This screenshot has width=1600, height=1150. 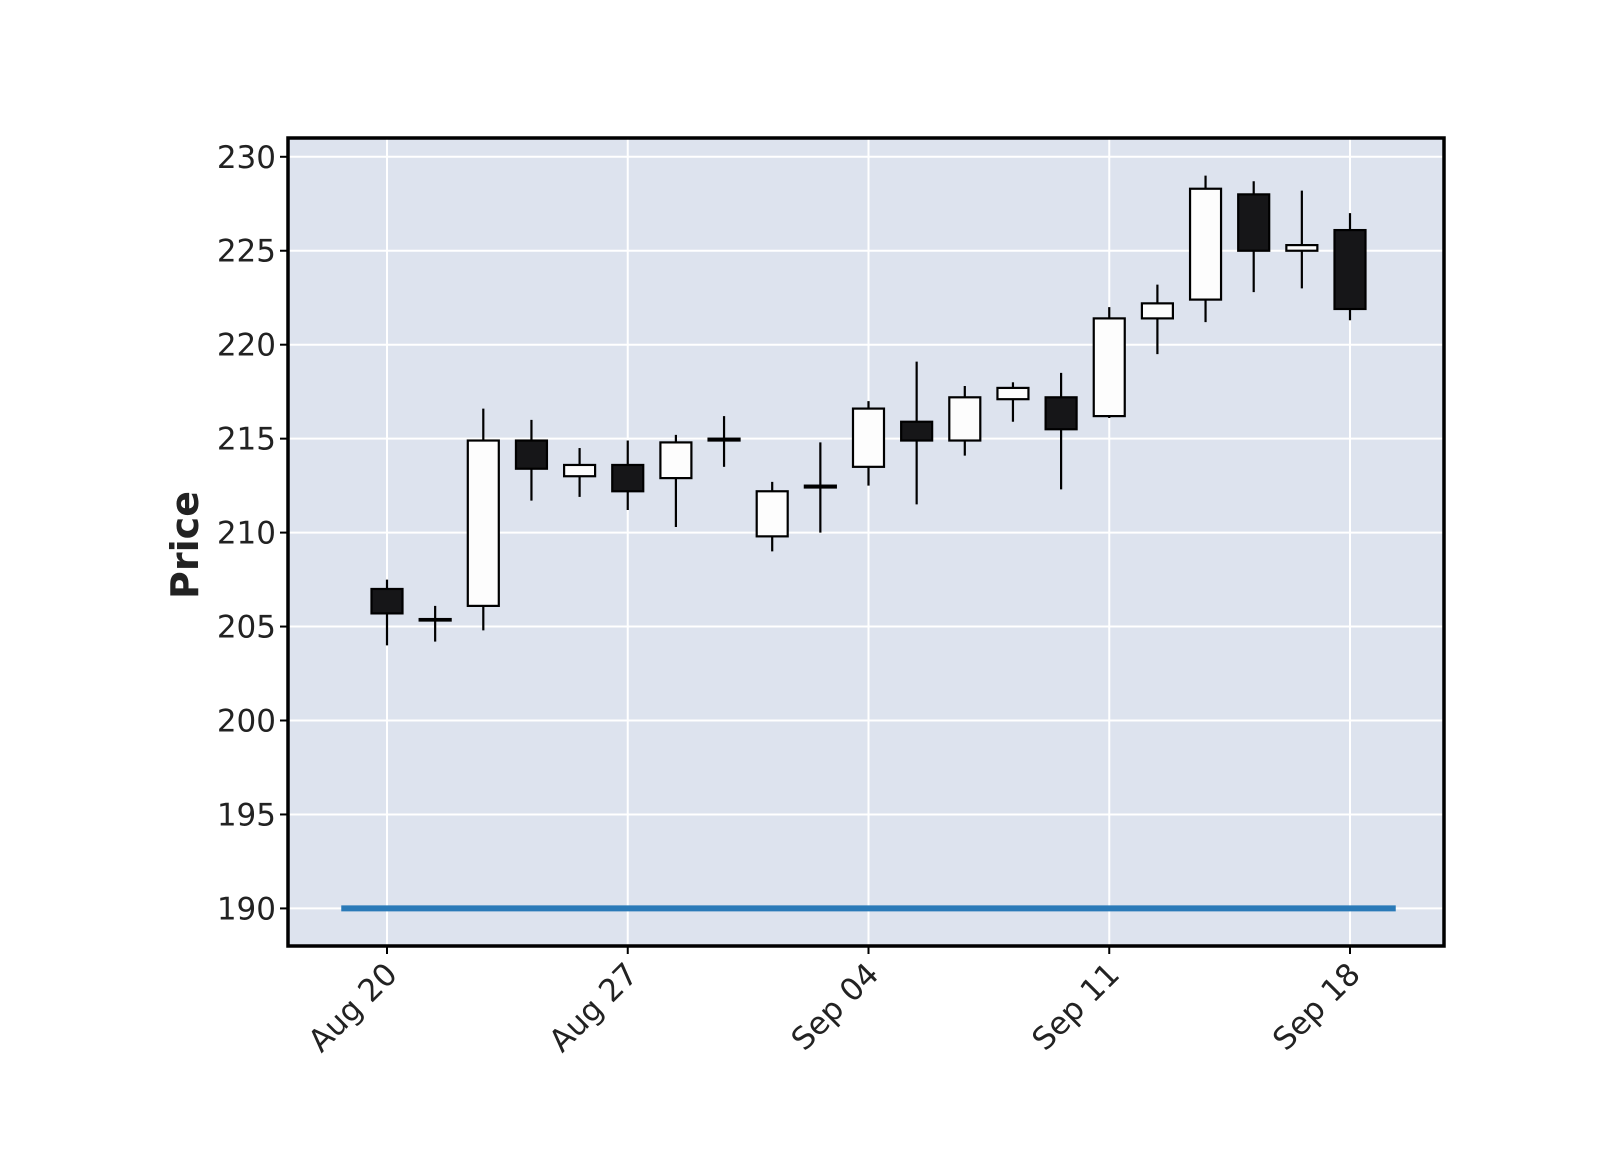 I want to click on x-tick-label: Aug 27, so click(x=593, y=1007).